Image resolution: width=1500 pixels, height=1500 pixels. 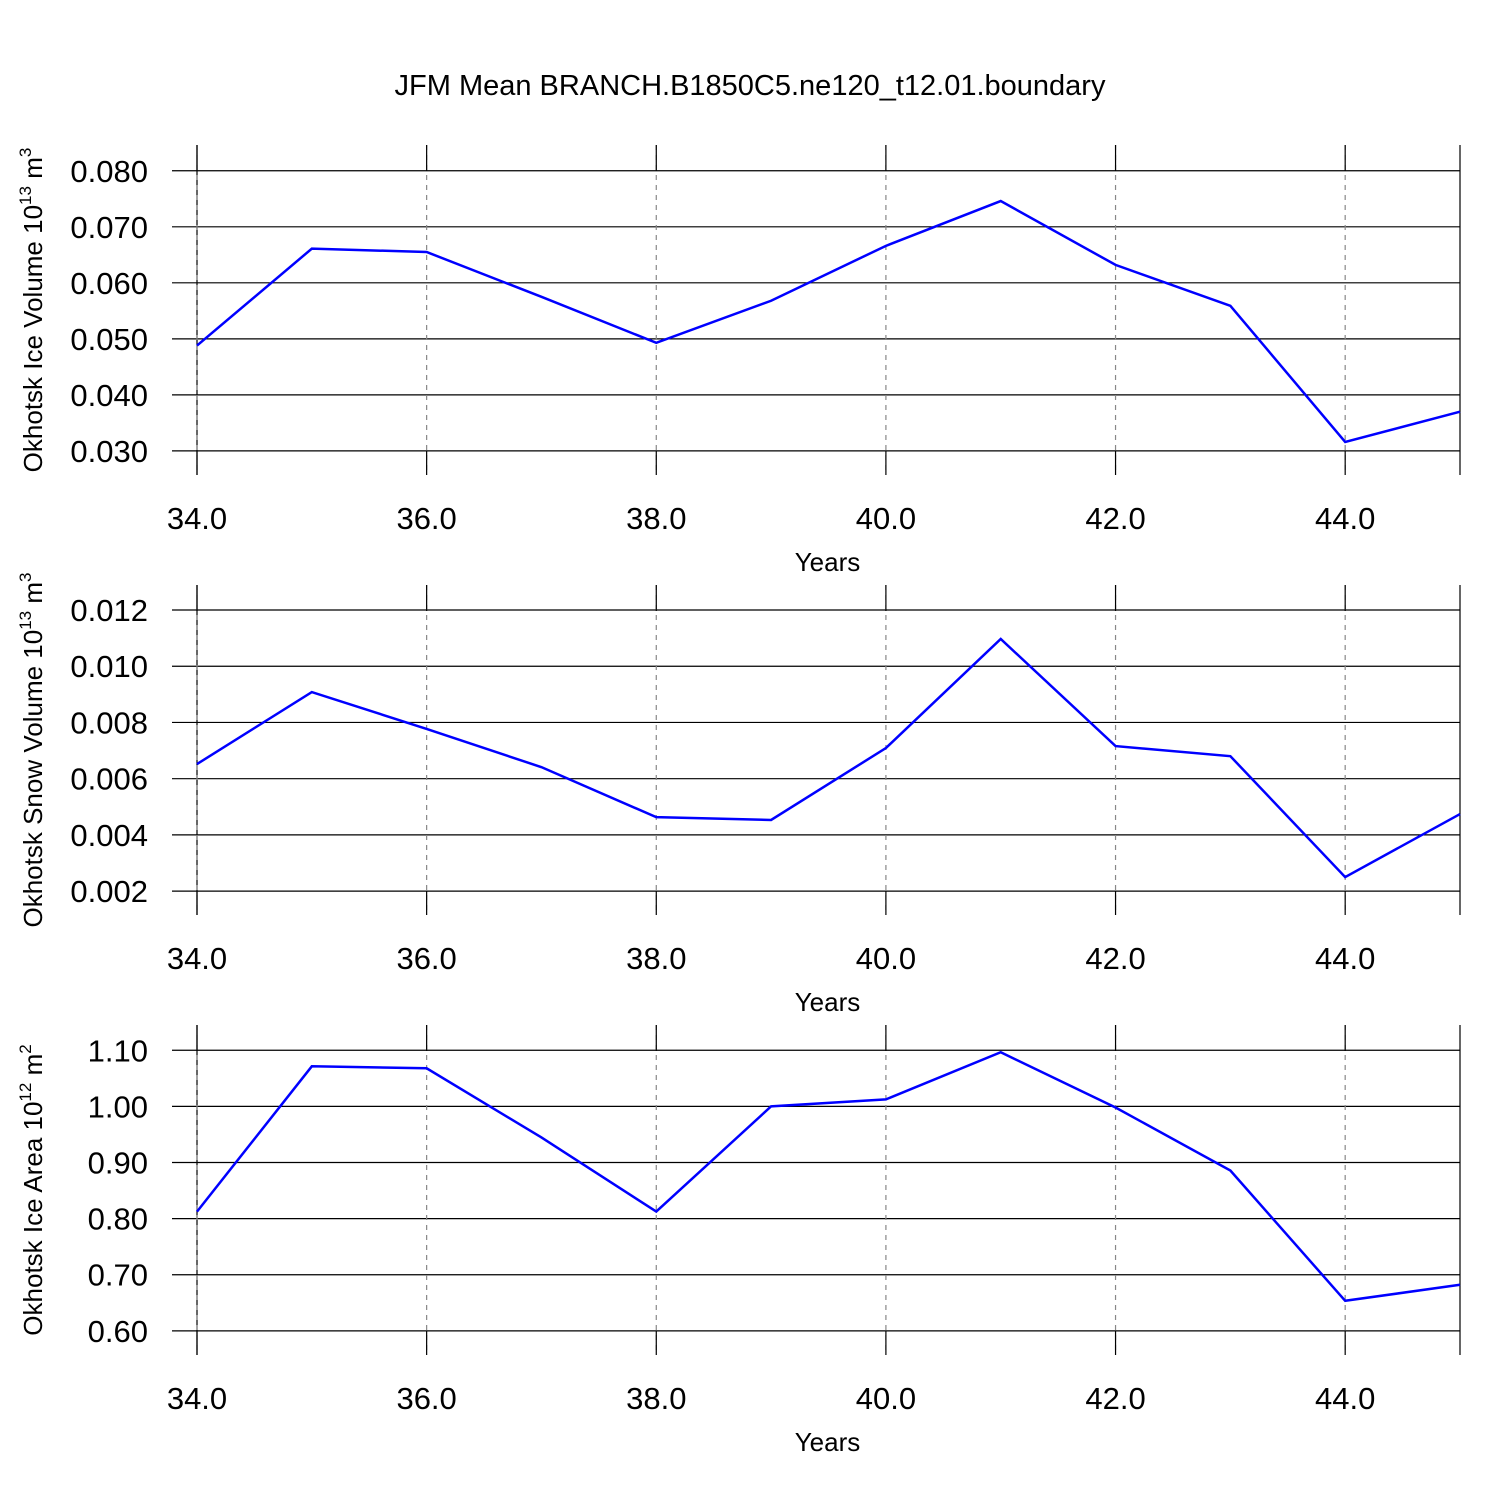 I want to click on y-tick-label: 0.030, so click(x=109, y=451).